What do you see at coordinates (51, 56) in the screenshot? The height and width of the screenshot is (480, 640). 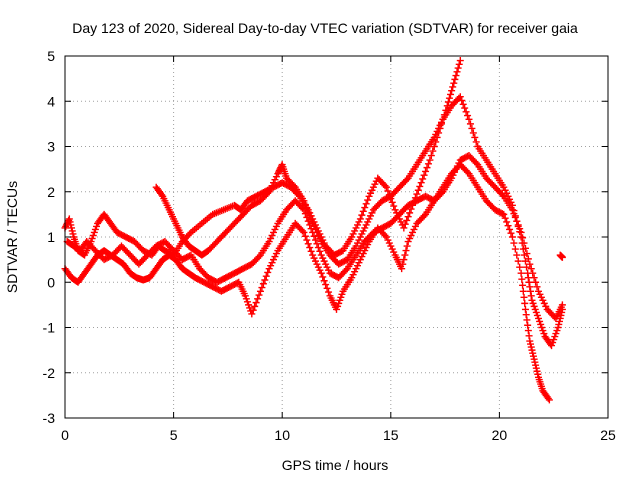 I see `y-tick-label: 5` at bounding box center [51, 56].